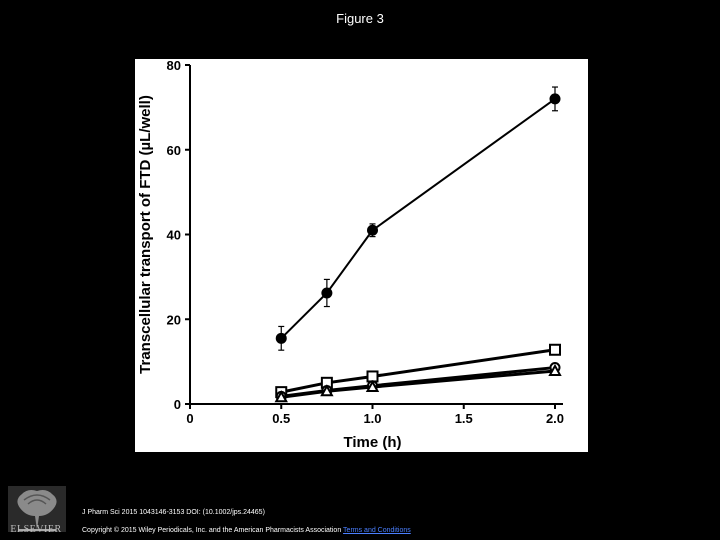  What do you see at coordinates (372, 442) in the screenshot?
I see `x-axis-label: Time (h)` at bounding box center [372, 442].